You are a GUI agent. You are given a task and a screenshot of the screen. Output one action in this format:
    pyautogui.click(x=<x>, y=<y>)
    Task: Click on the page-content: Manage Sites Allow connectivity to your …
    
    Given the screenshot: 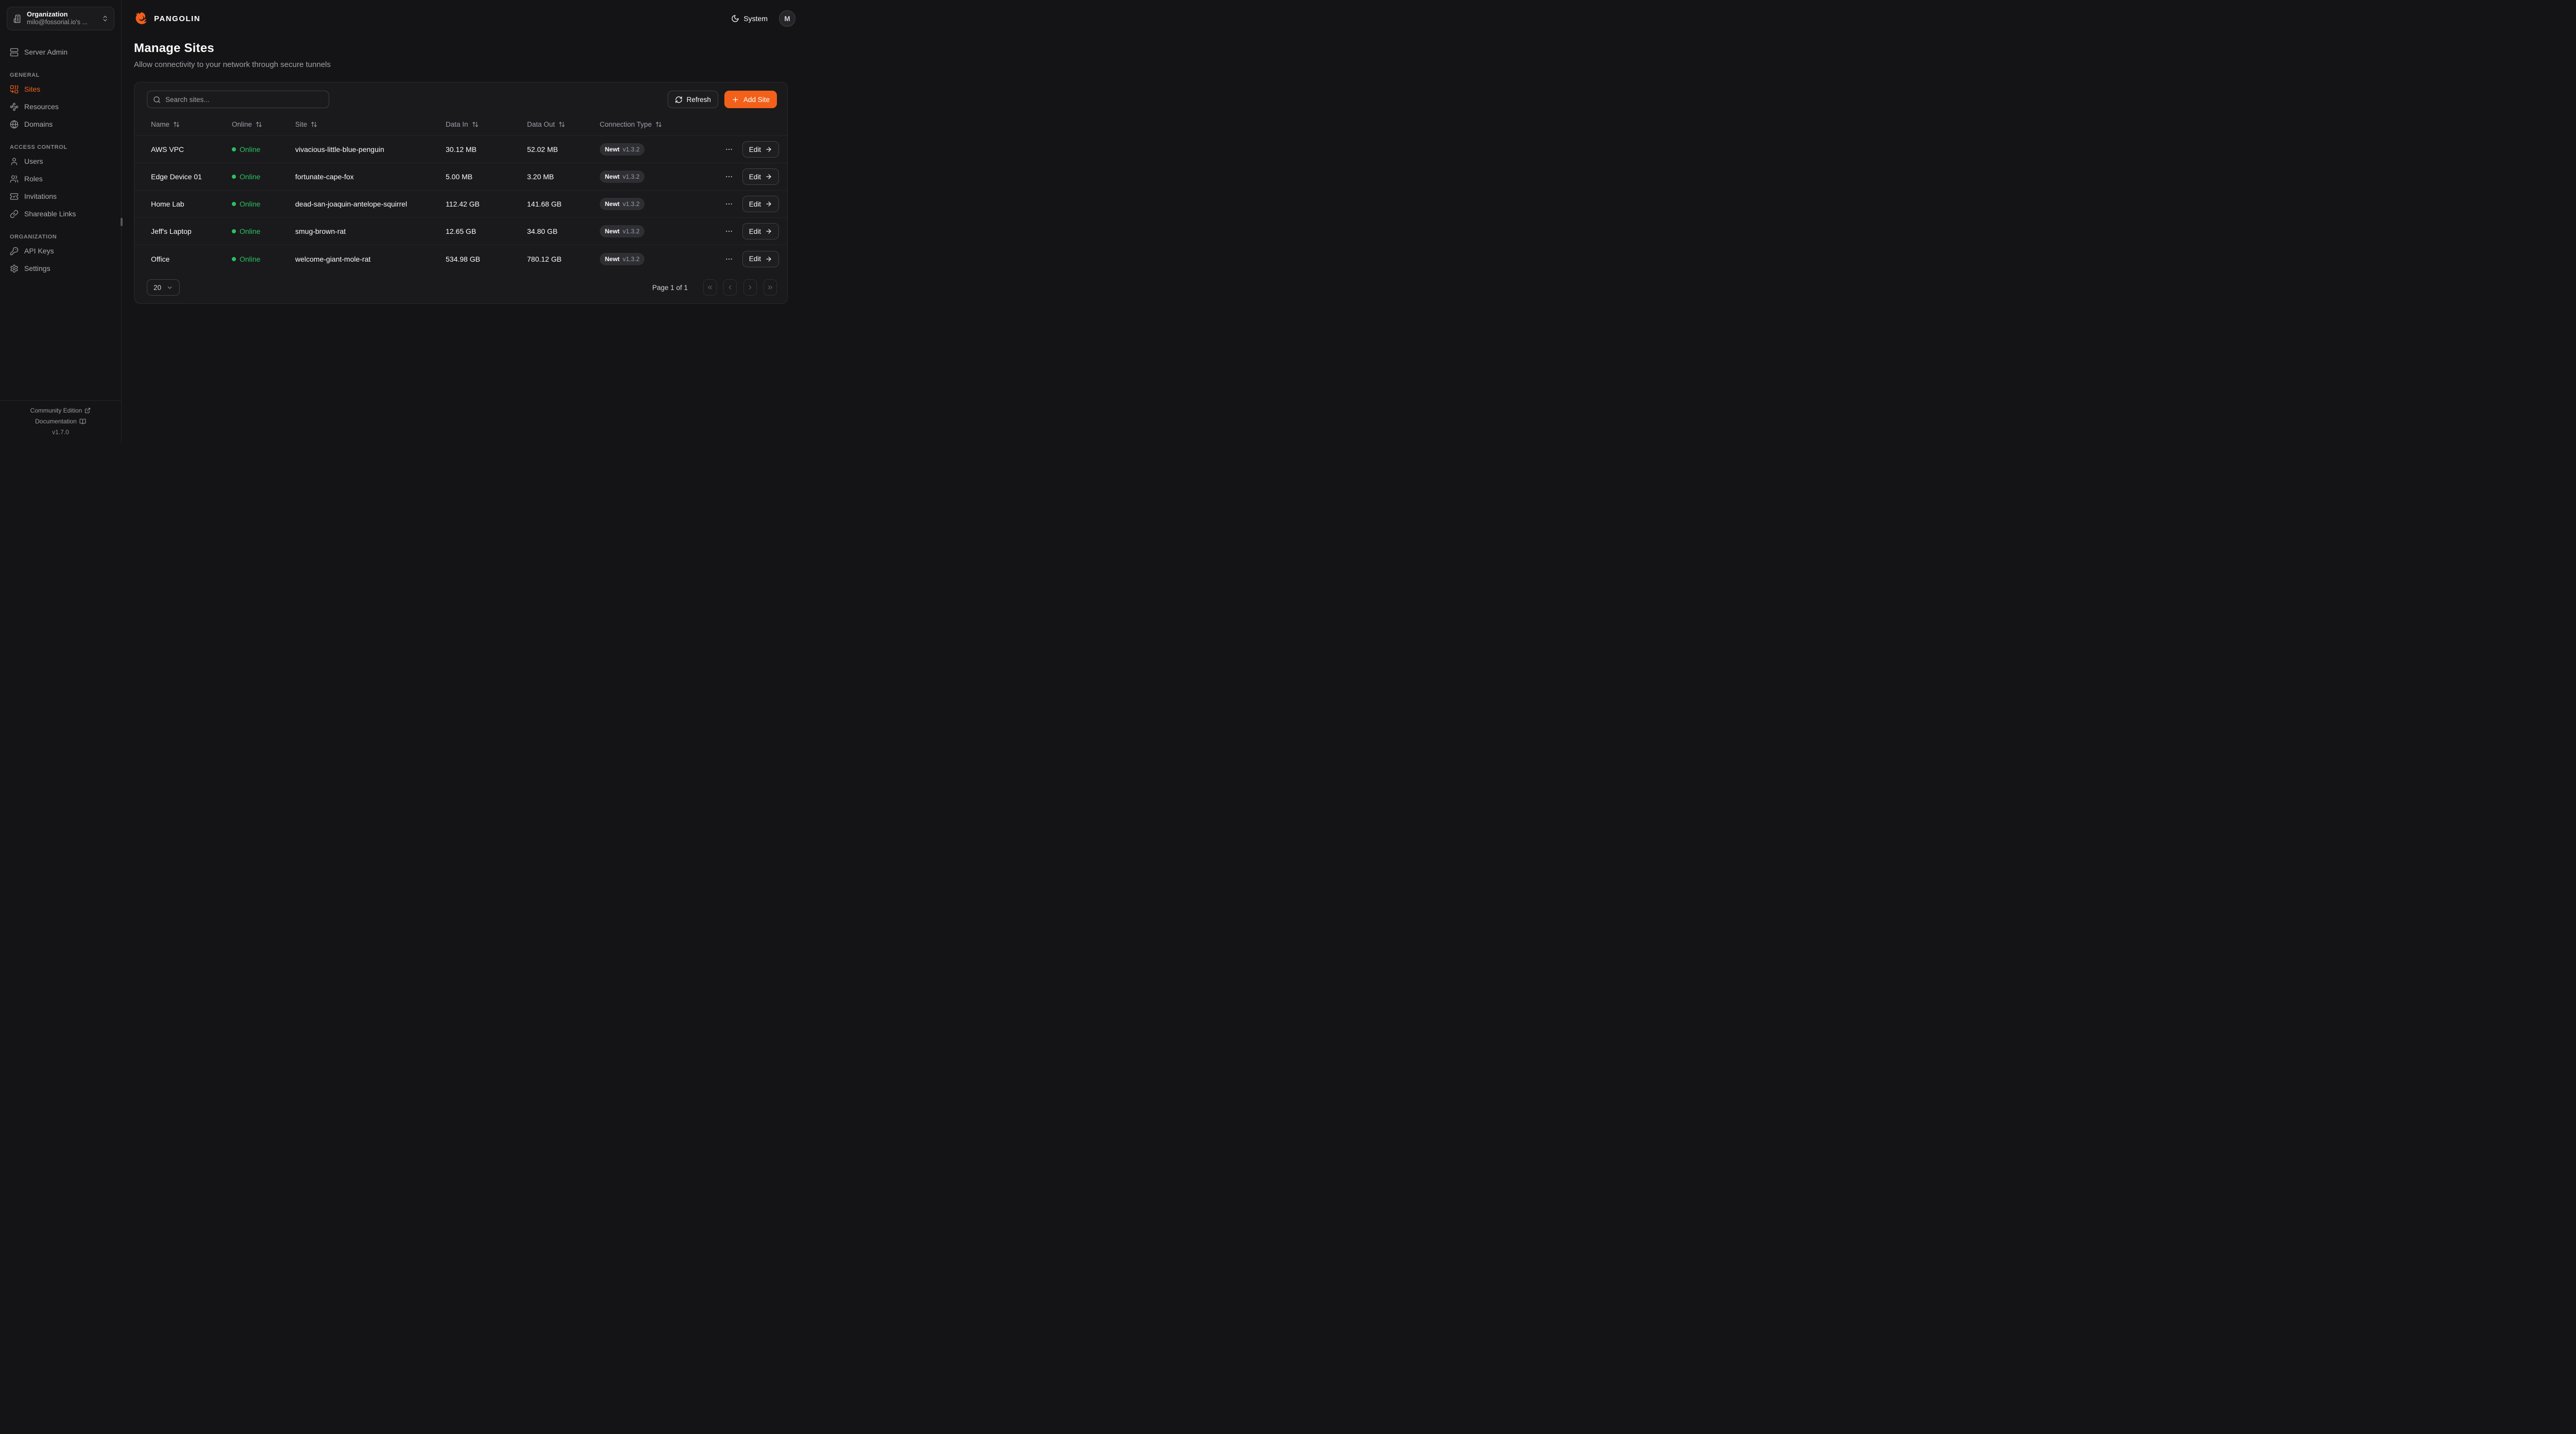 What is the action you would take?
    pyautogui.click(x=465, y=170)
    